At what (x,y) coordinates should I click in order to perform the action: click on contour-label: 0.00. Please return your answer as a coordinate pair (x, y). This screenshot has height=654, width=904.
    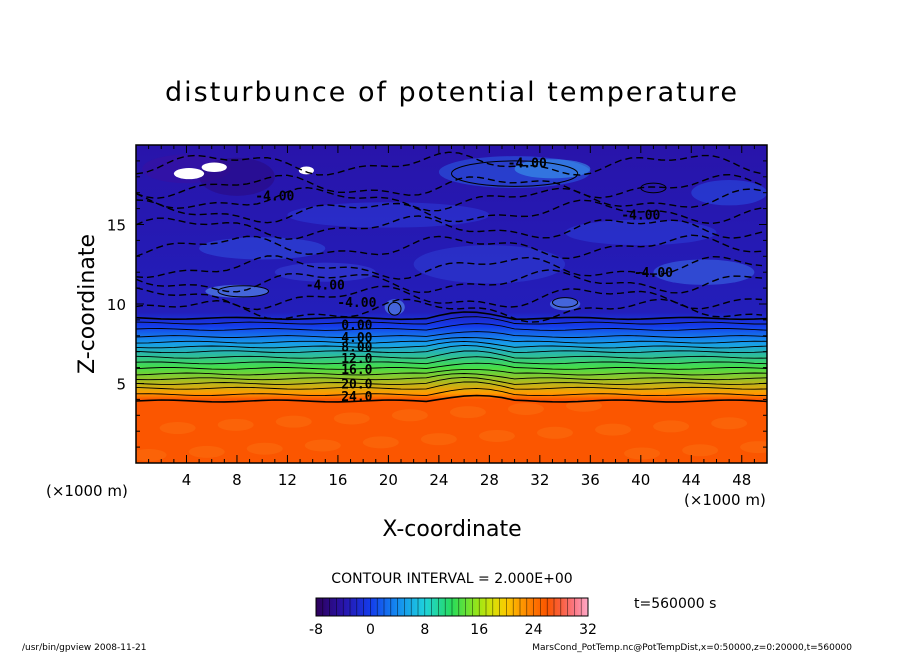
    Looking at the image, I should click on (356, 325).